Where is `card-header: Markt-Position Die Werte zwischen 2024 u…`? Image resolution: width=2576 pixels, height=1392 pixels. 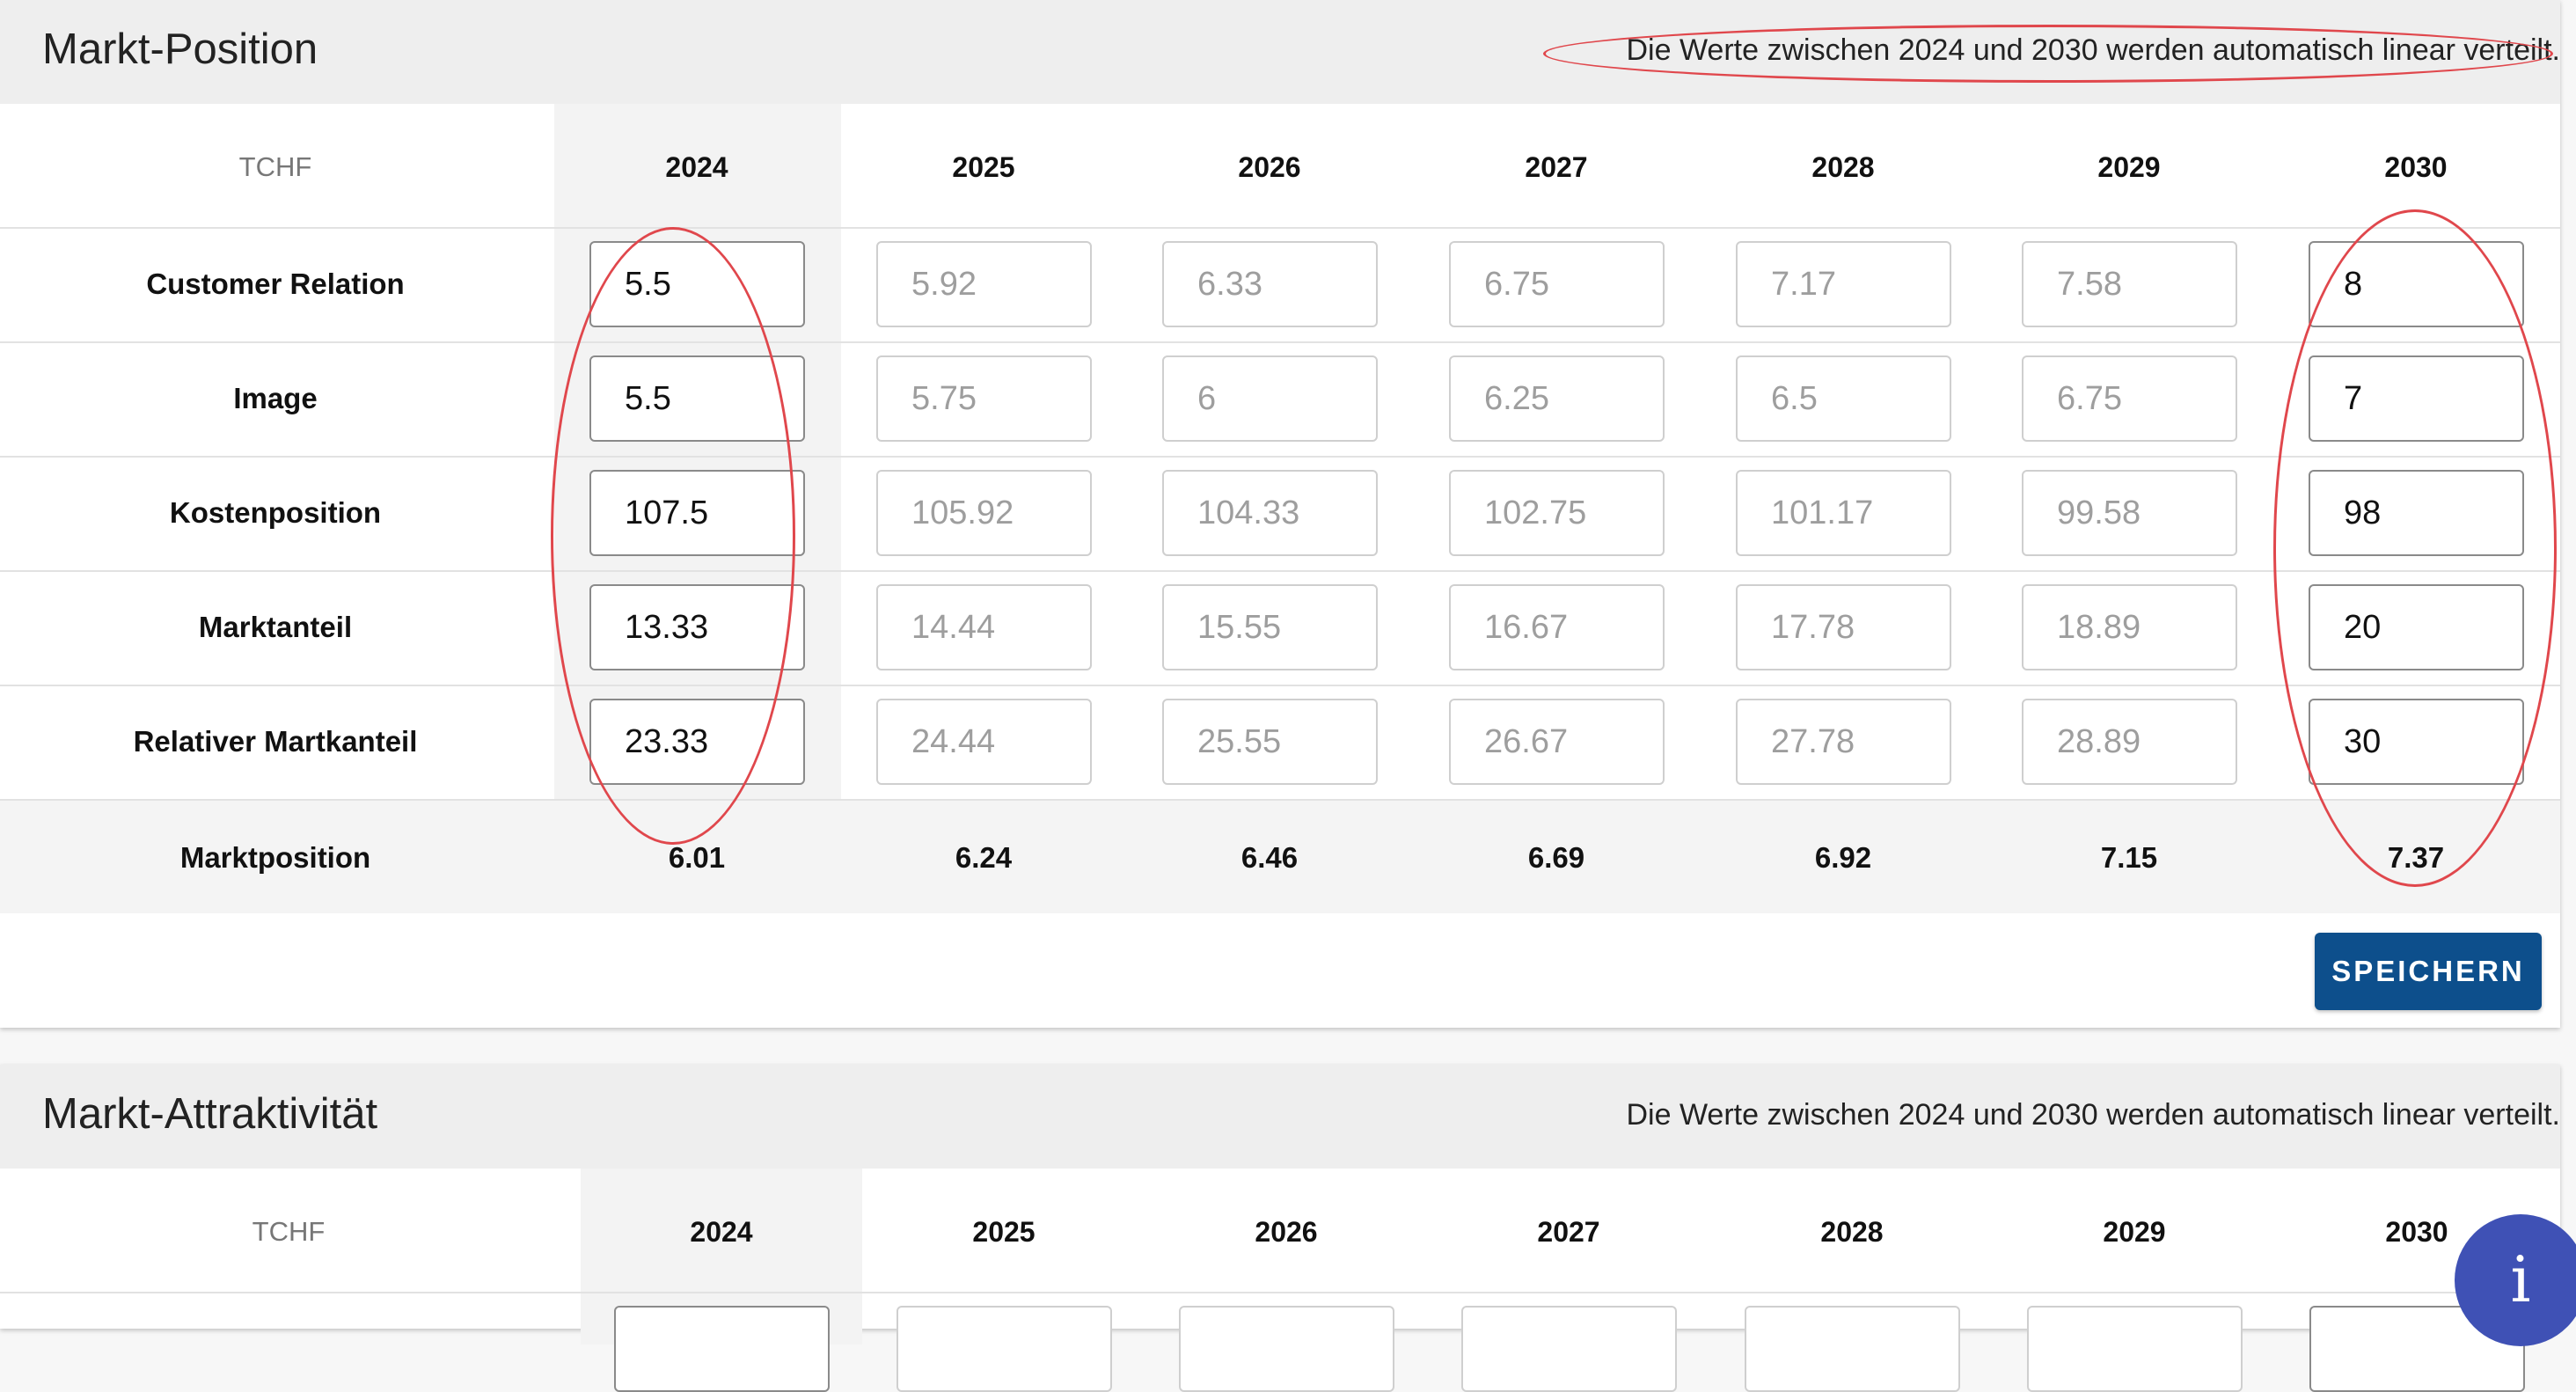
card-header: Markt-Position Die Werte zwischen 2024 u… is located at coordinates (1280, 52).